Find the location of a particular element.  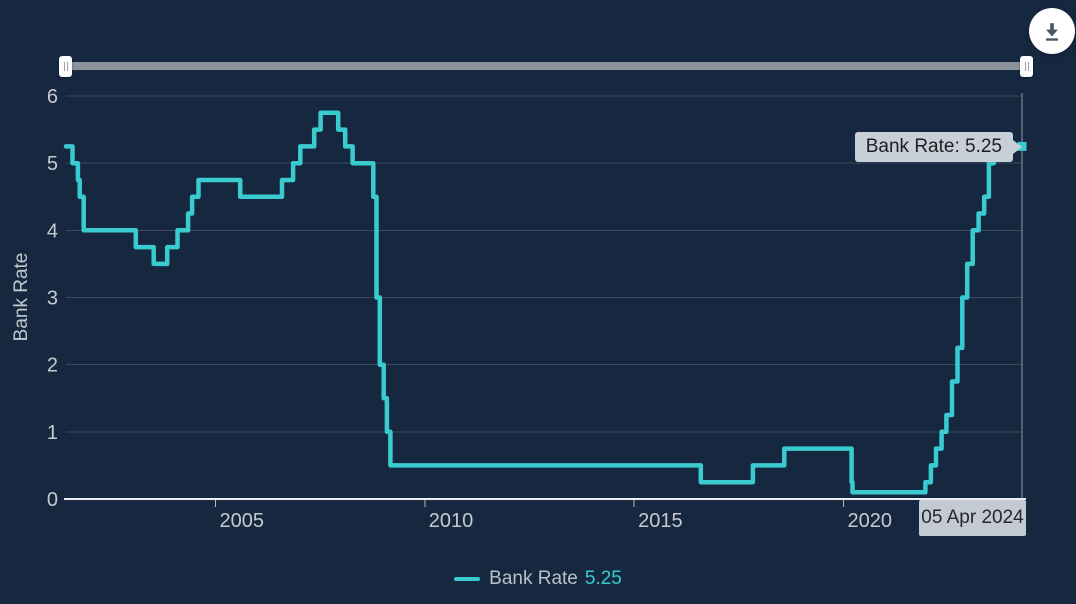

legend-item-bank-rate: Bank Rate 5.25 is located at coordinates (538, 579).